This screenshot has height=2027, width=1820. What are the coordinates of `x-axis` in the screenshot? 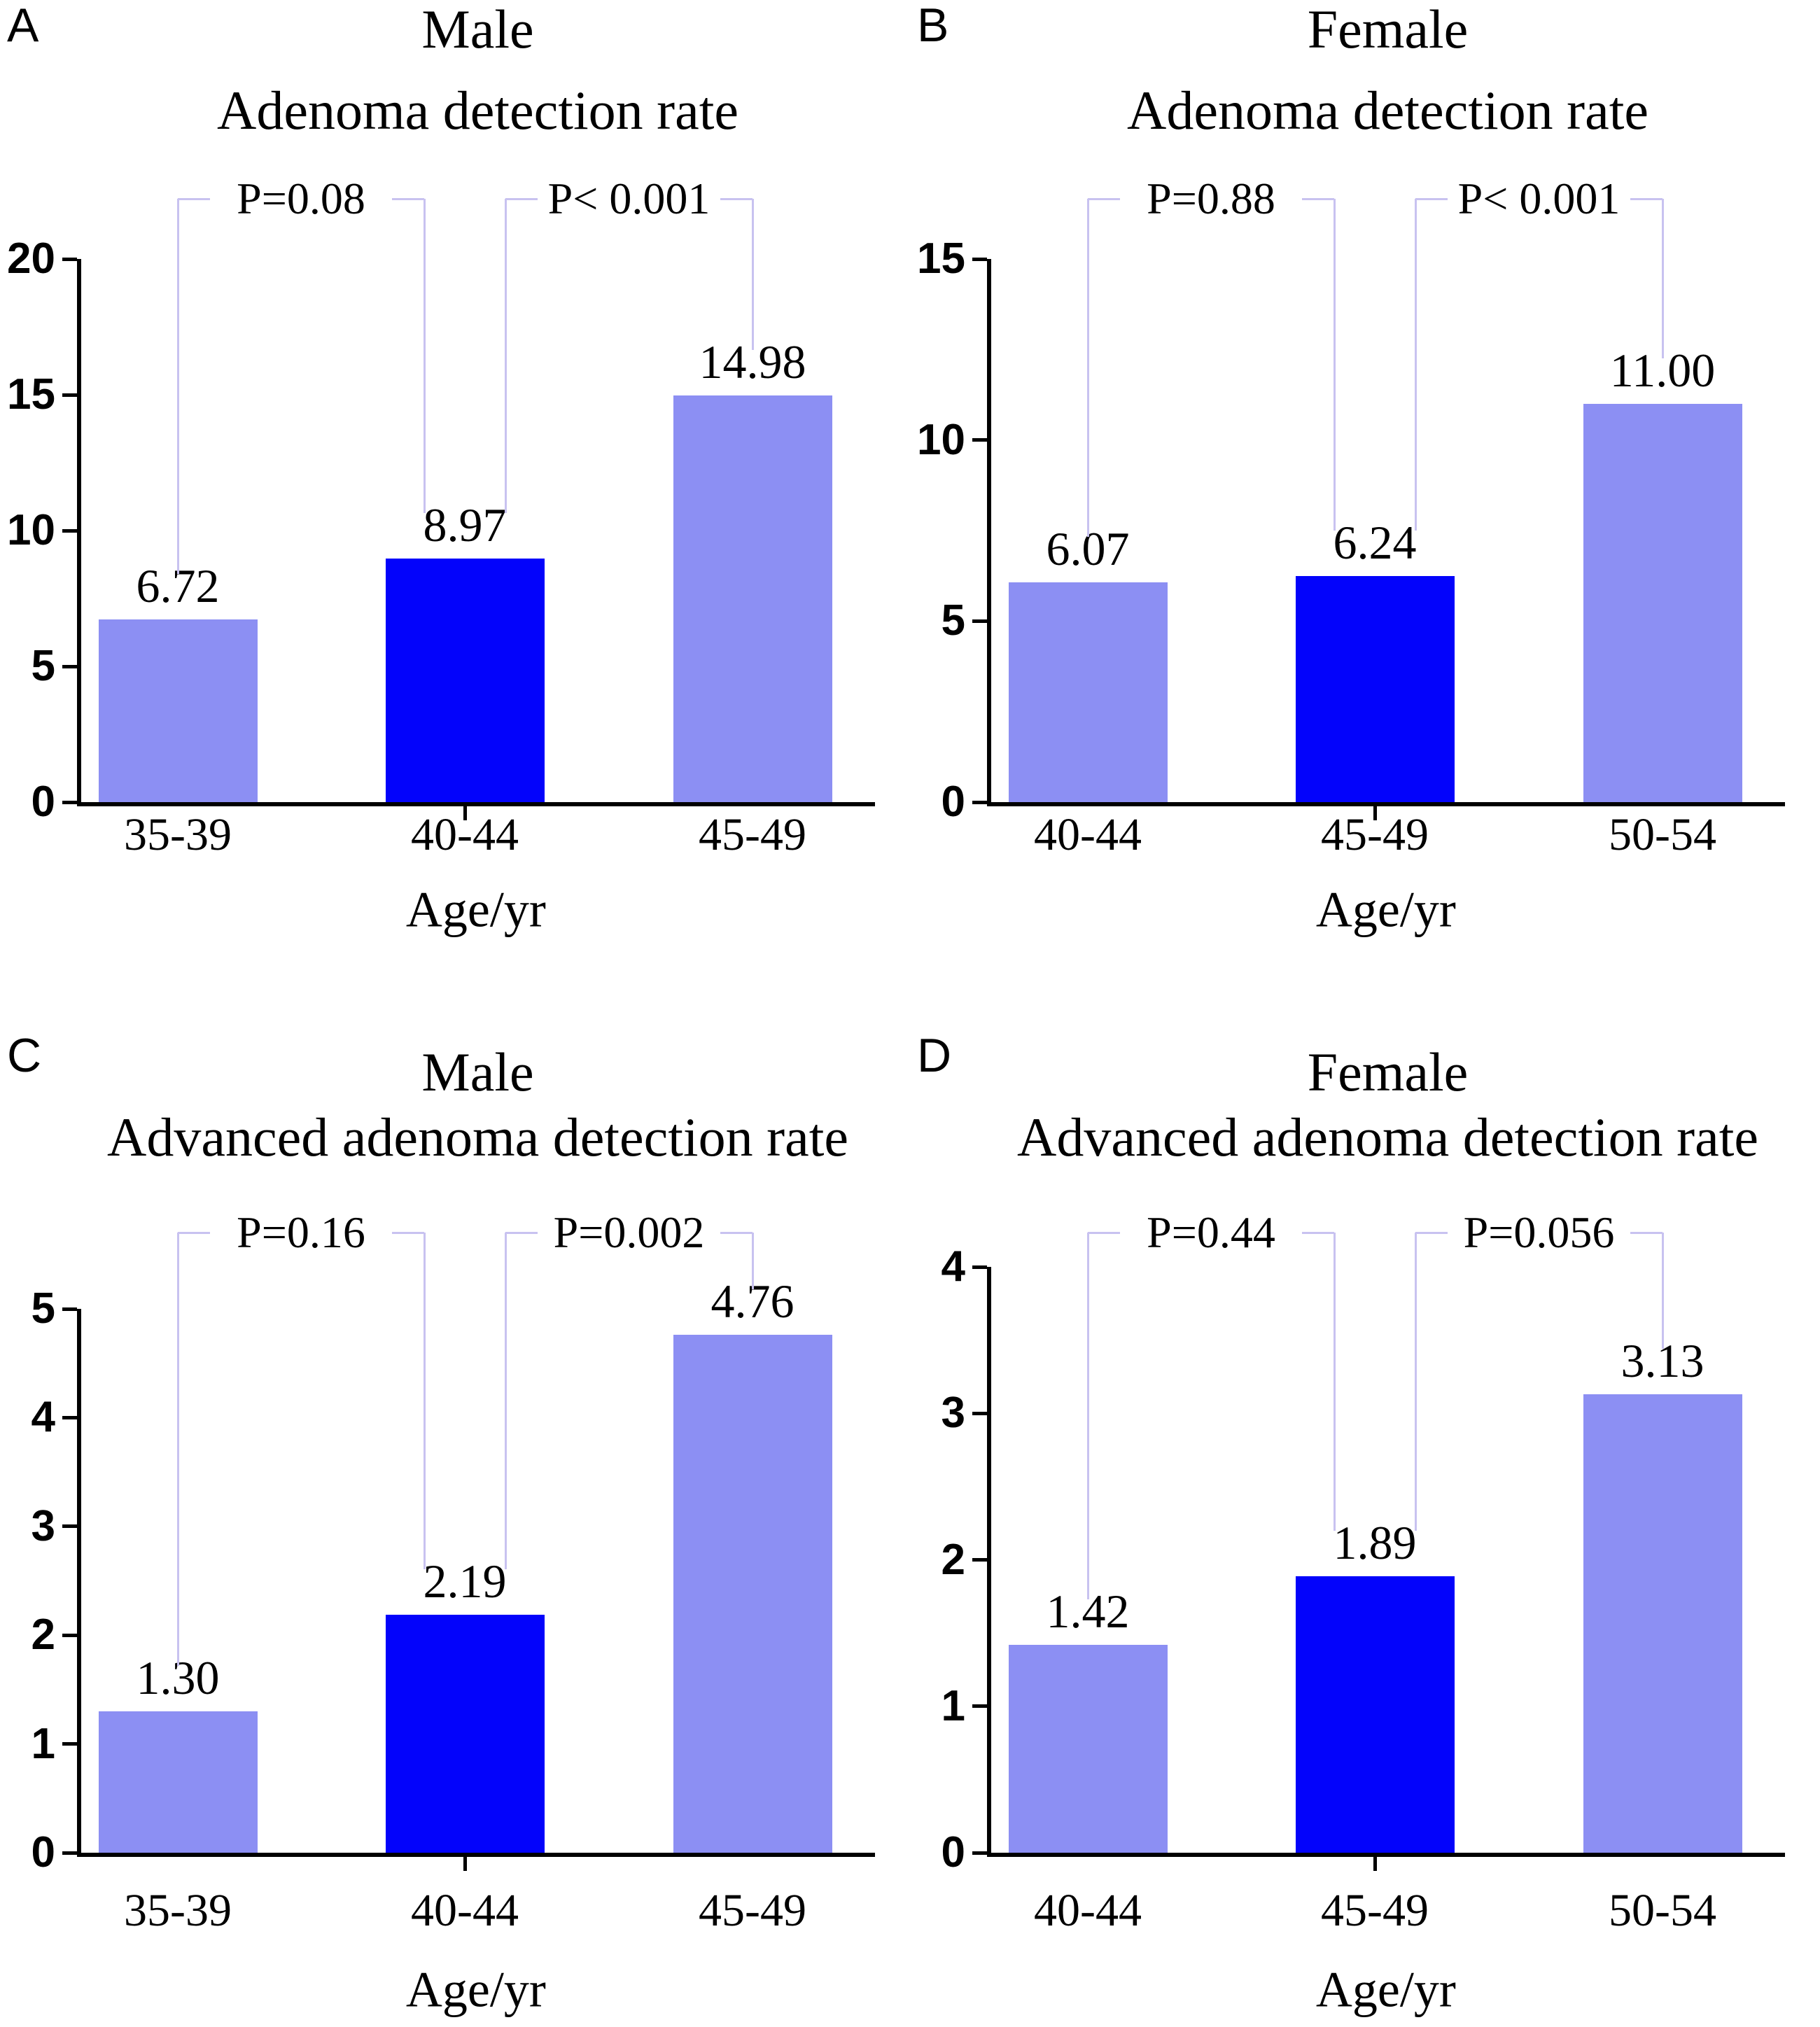 It's located at (476, 804).